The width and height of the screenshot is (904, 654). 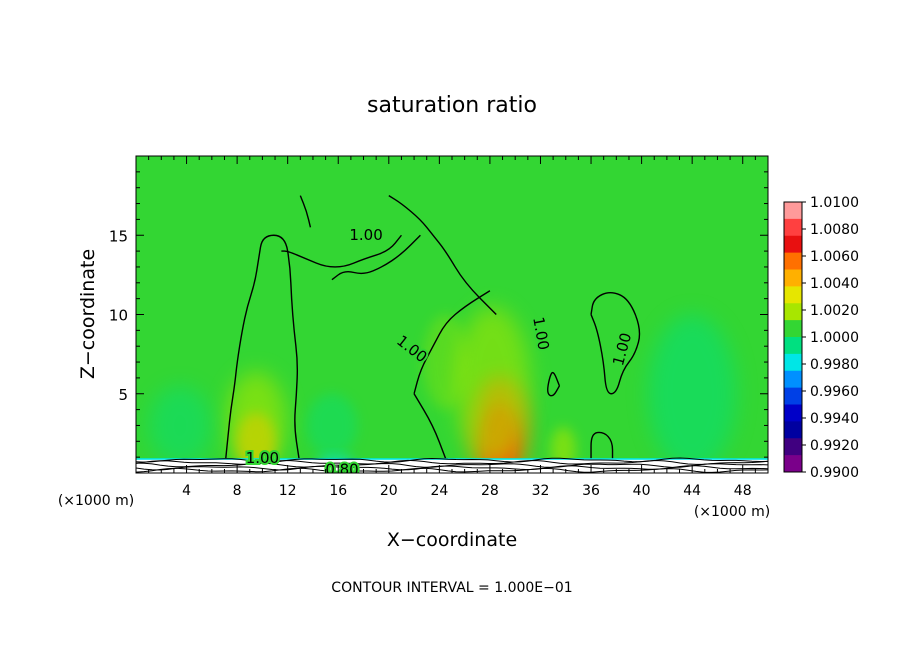 What do you see at coordinates (692, 491) in the screenshot?
I see `x-tick-label: 44` at bounding box center [692, 491].